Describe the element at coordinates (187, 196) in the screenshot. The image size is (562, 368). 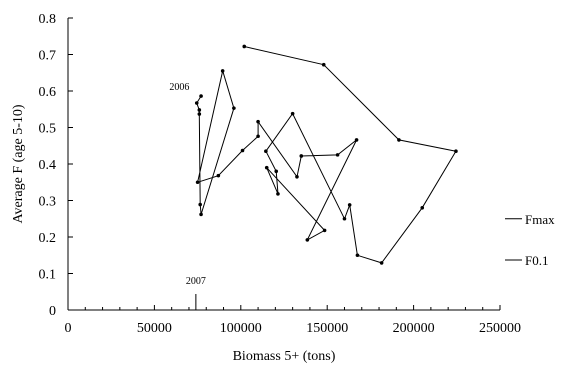
I see `annotations: 2006 2007` at that location.